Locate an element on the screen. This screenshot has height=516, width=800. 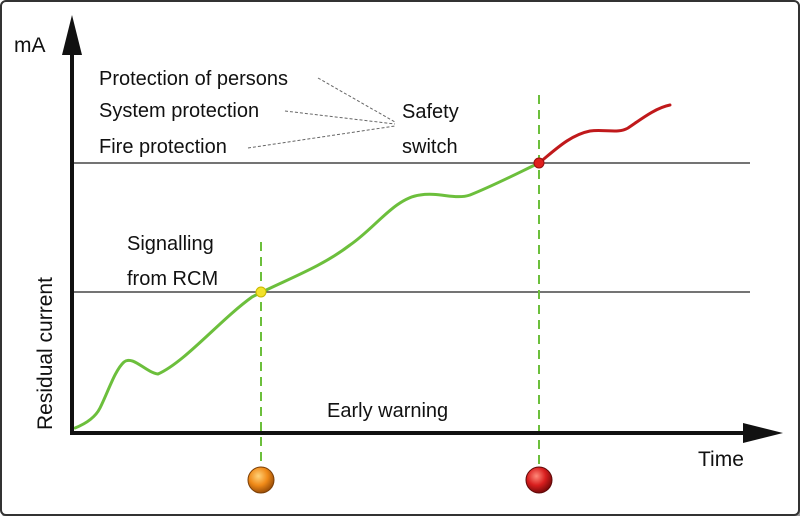
safety-switch-label-line1: Safety is located at coordinates (430, 112).